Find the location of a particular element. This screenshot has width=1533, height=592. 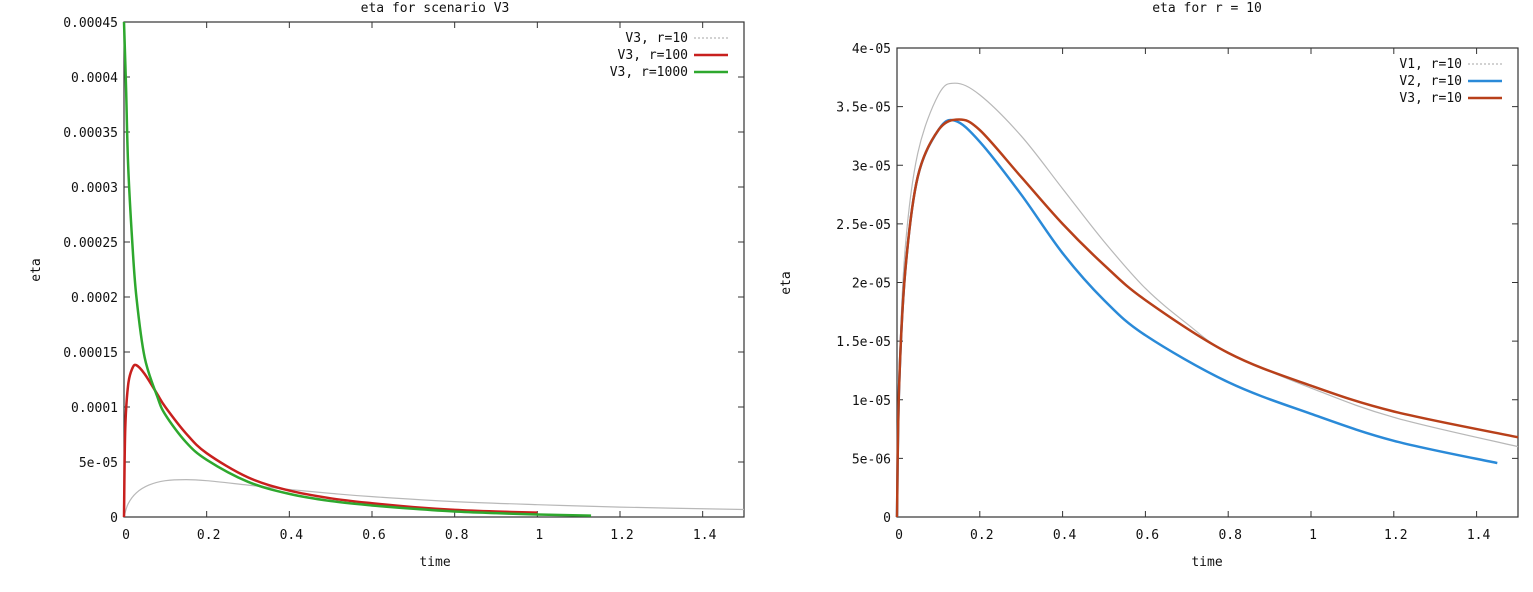

y-tick-label: 3e-05 is located at coordinates (871, 166).